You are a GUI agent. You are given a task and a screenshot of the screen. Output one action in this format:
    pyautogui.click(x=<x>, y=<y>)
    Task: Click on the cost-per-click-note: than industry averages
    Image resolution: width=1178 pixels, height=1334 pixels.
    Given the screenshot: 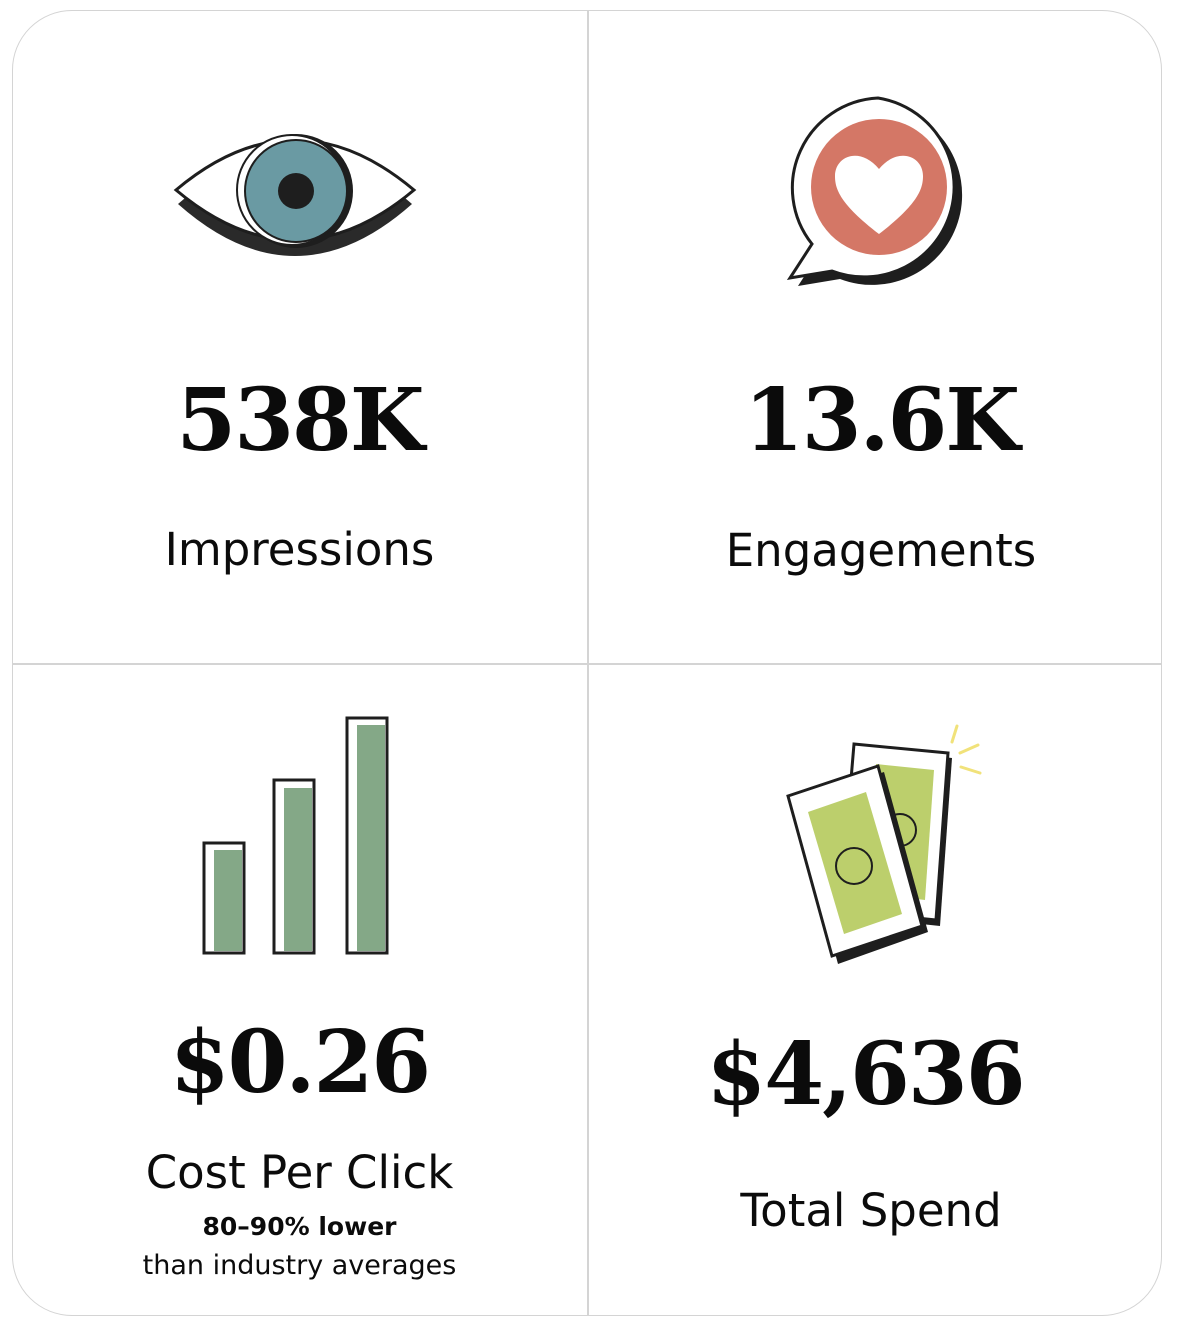 What is the action you would take?
    pyautogui.click(x=299, y=1265)
    